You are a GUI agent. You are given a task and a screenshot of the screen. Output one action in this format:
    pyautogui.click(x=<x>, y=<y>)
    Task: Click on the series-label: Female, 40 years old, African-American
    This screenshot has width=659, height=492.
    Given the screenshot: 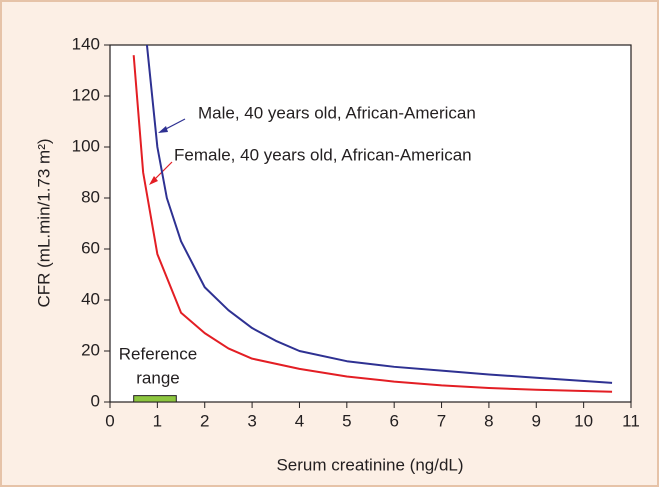 What is the action you would take?
    pyautogui.click(x=323, y=154)
    